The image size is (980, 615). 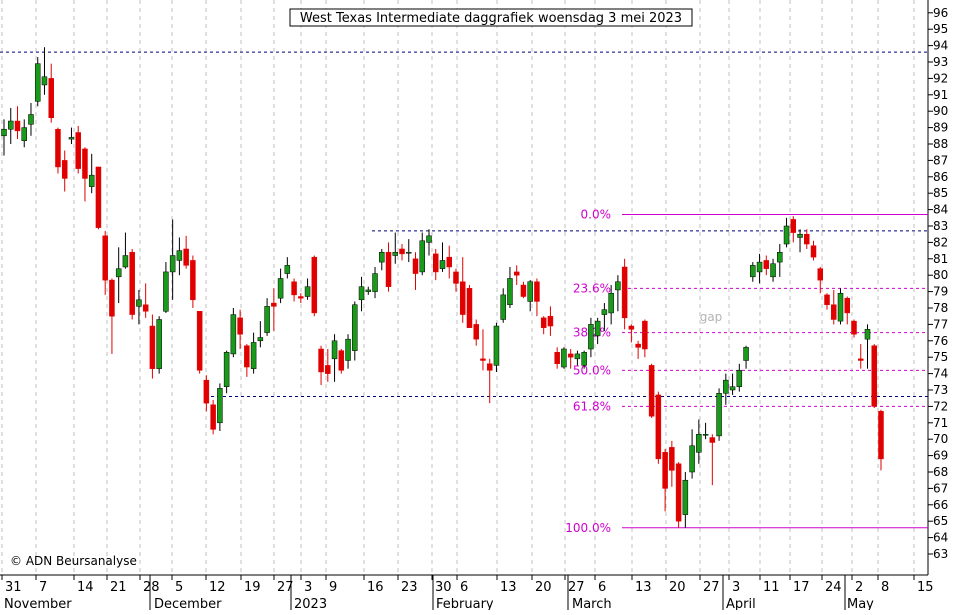 What do you see at coordinates (217, 587) in the screenshot?
I see `x-day-label: 12` at bounding box center [217, 587].